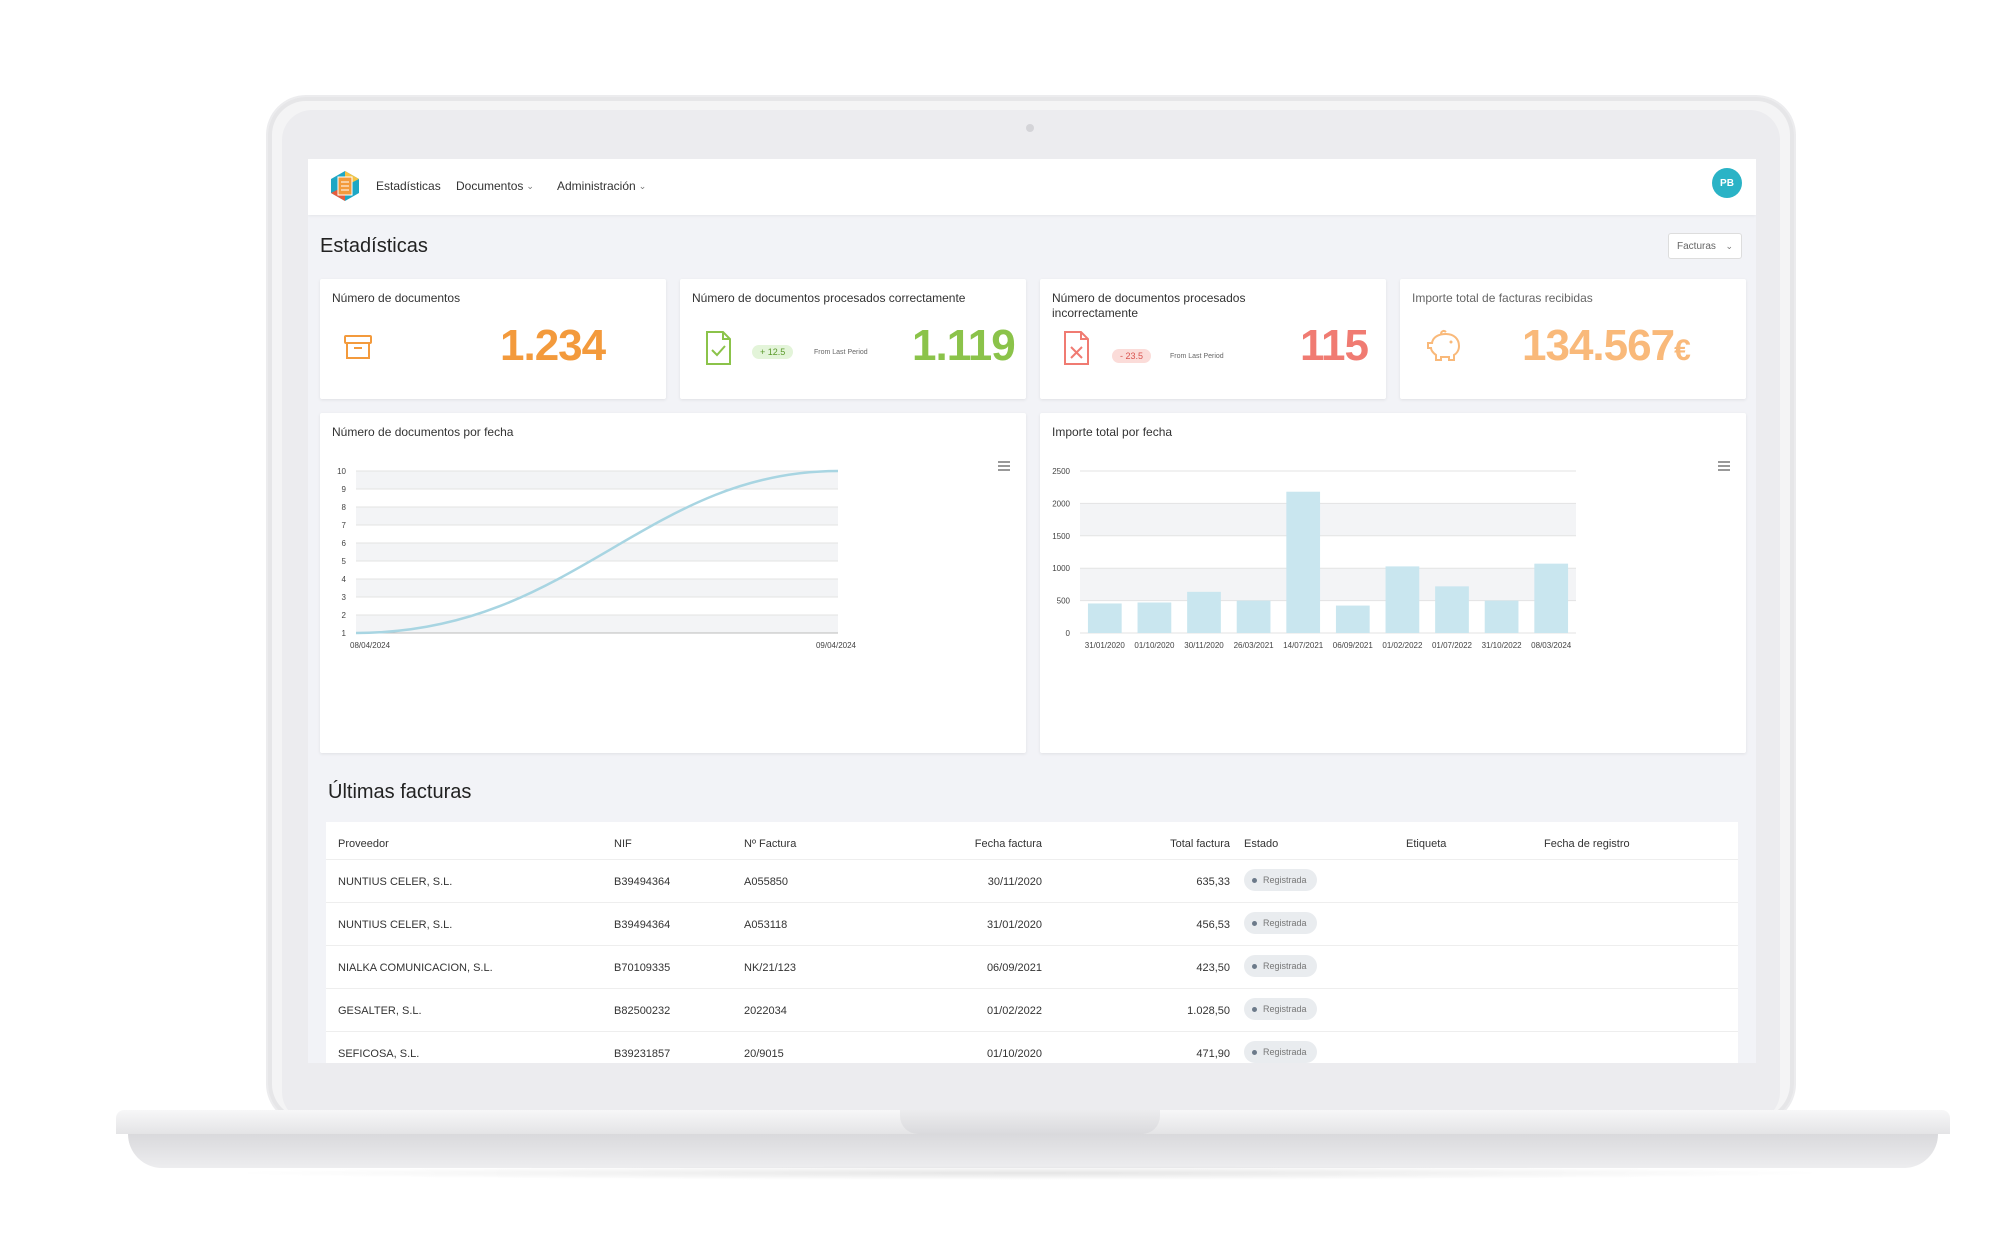  Describe the element at coordinates (1280, 923) in the screenshot. I see `status-badge: Registrada` at that location.